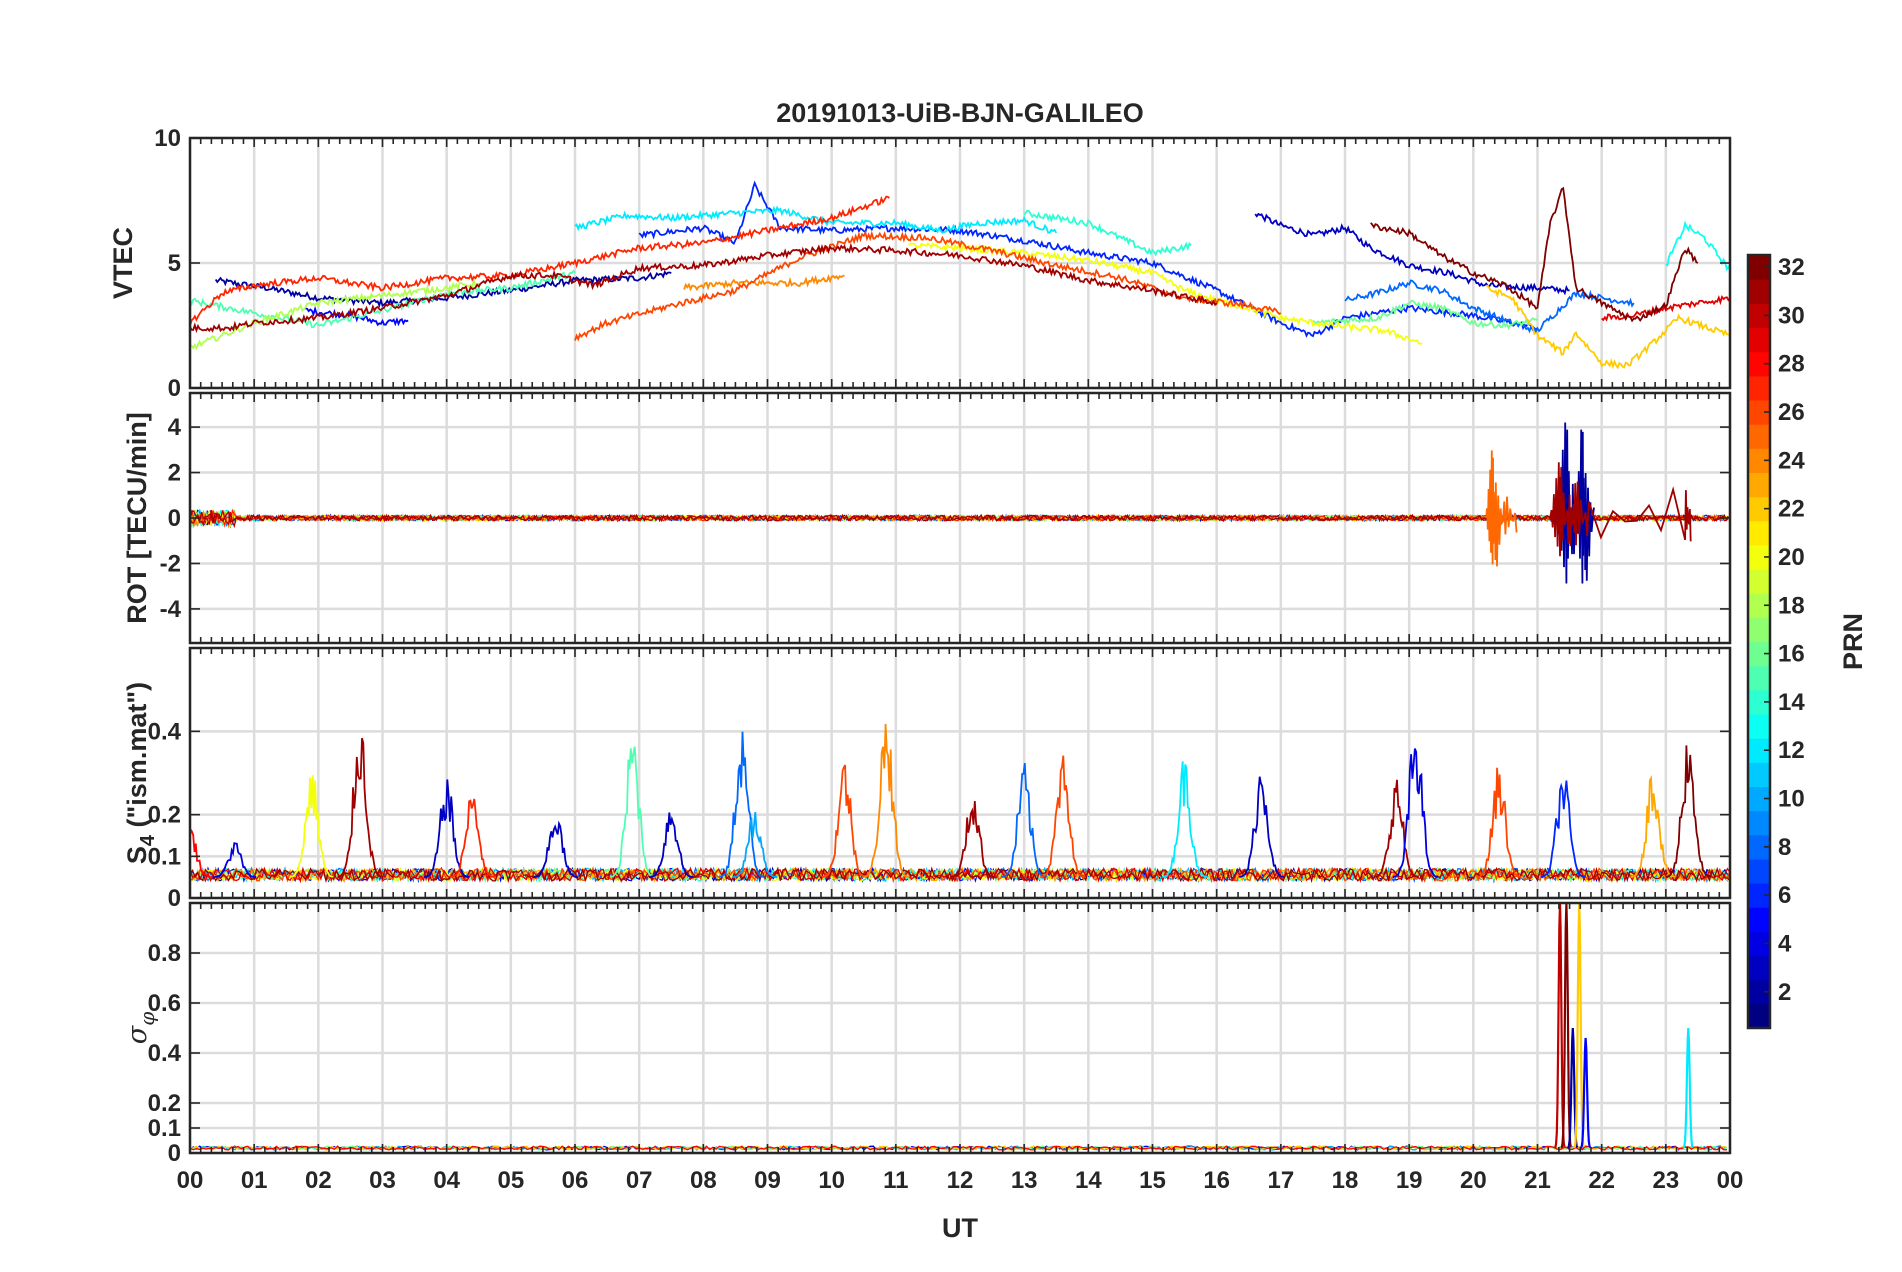 This screenshot has width=1902, height=1272. What do you see at coordinates (575, 1180) in the screenshot?
I see `x-tick-label: 06` at bounding box center [575, 1180].